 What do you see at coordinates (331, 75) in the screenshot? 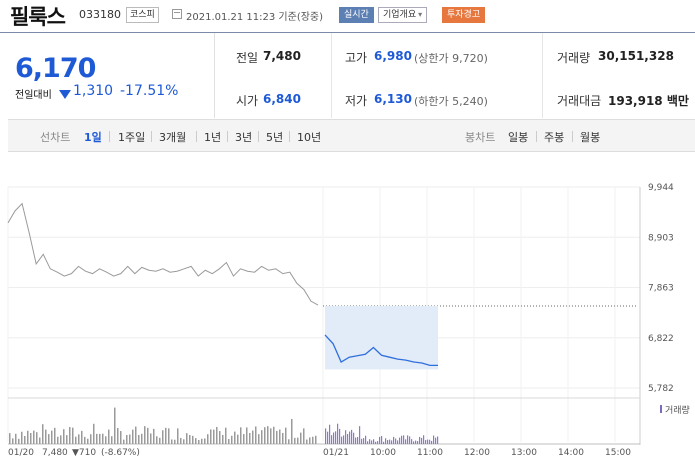
I see `column-divider` at bounding box center [331, 75].